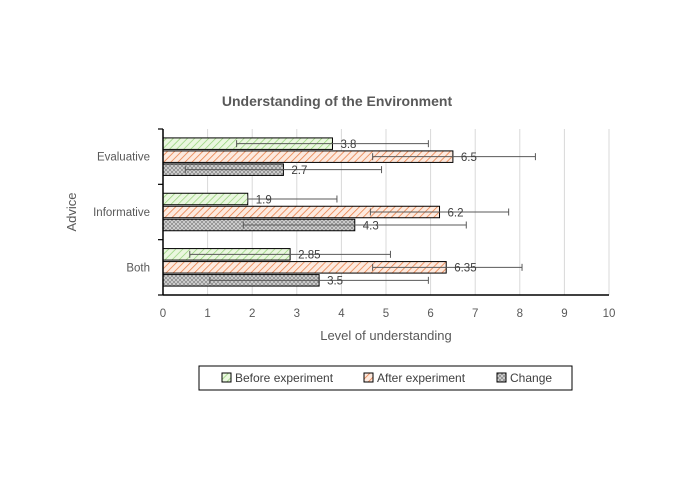 Image resolution: width=675 pixels, height=478 pixels. I want to click on x-tick-label-0: 0, so click(163, 314).